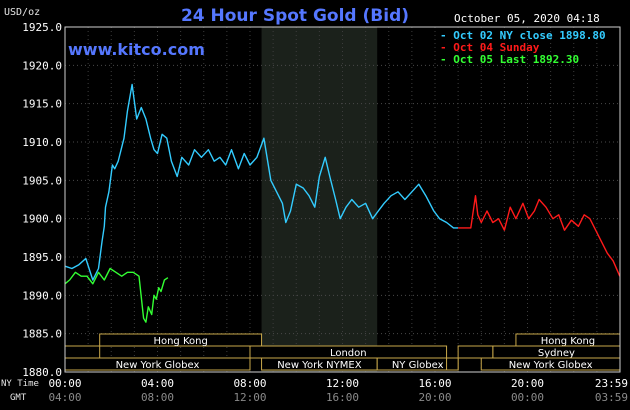 The width and height of the screenshot is (630, 410). What do you see at coordinates (42, 295) in the screenshot?
I see `y-tick-label: 1890.0` at bounding box center [42, 295].